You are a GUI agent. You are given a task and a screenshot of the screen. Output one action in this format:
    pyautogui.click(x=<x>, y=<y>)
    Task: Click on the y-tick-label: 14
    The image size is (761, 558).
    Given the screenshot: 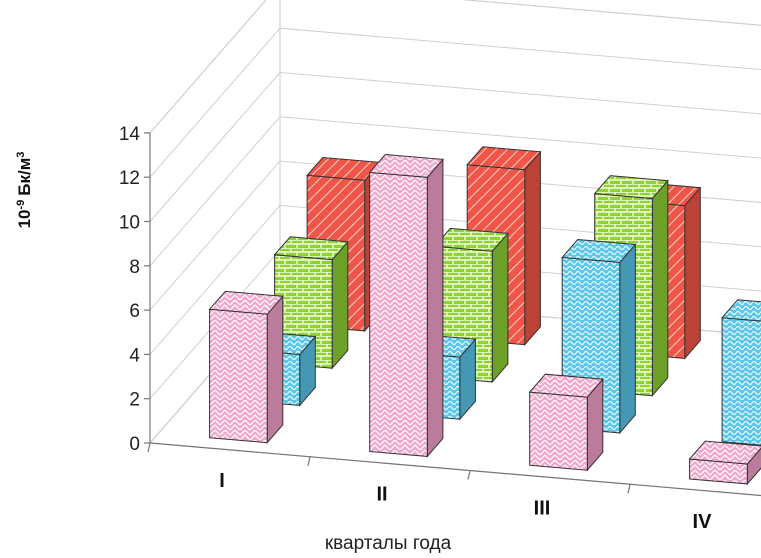 What is the action you would take?
    pyautogui.click(x=130, y=134)
    